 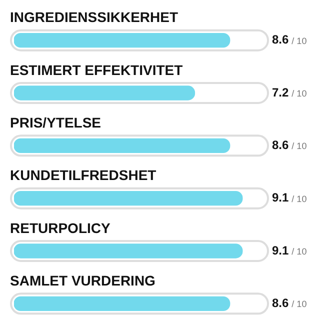 What do you see at coordinates (83, 280) in the screenshot?
I see `y-tick-label: SAMLET VURDERING` at bounding box center [83, 280].